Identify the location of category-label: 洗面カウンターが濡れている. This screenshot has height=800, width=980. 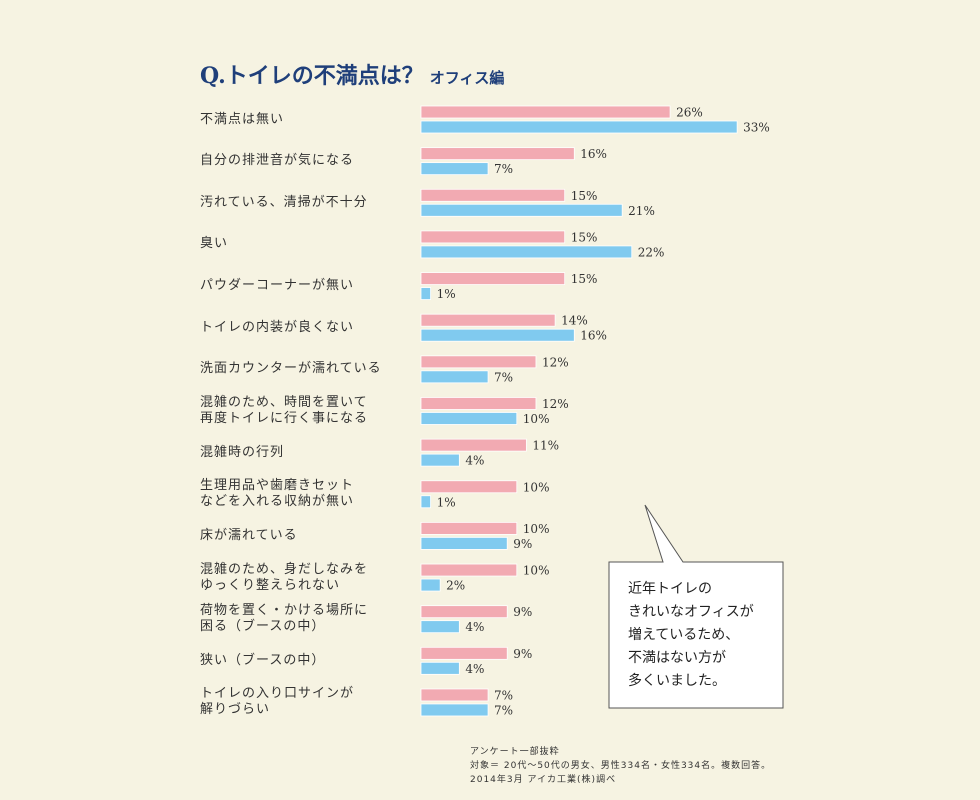
(291, 369).